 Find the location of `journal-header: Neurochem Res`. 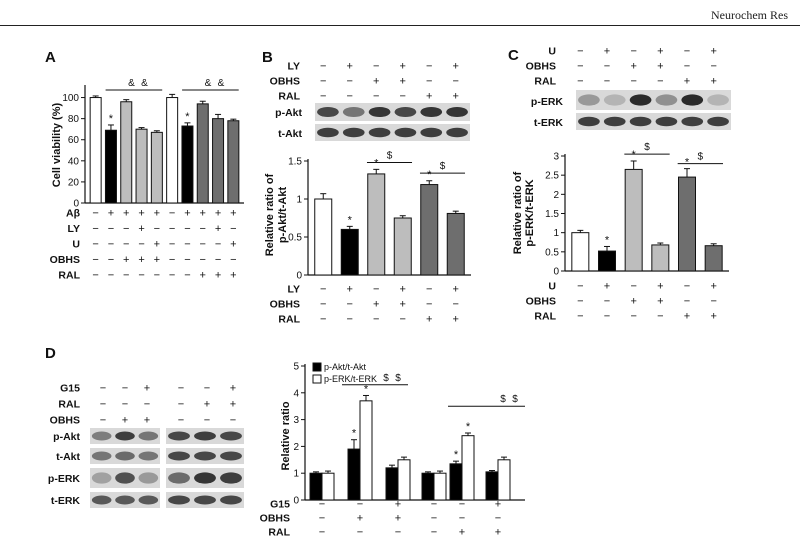

journal-header: Neurochem Res is located at coordinates (749, 15).